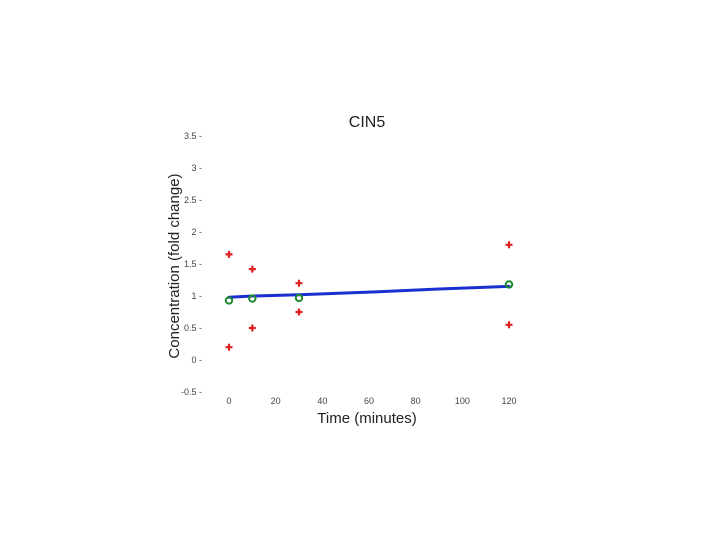  Describe the element at coordinates (196, 168) in the screenshot. I see `y-tick-label: 3 -` at that location.